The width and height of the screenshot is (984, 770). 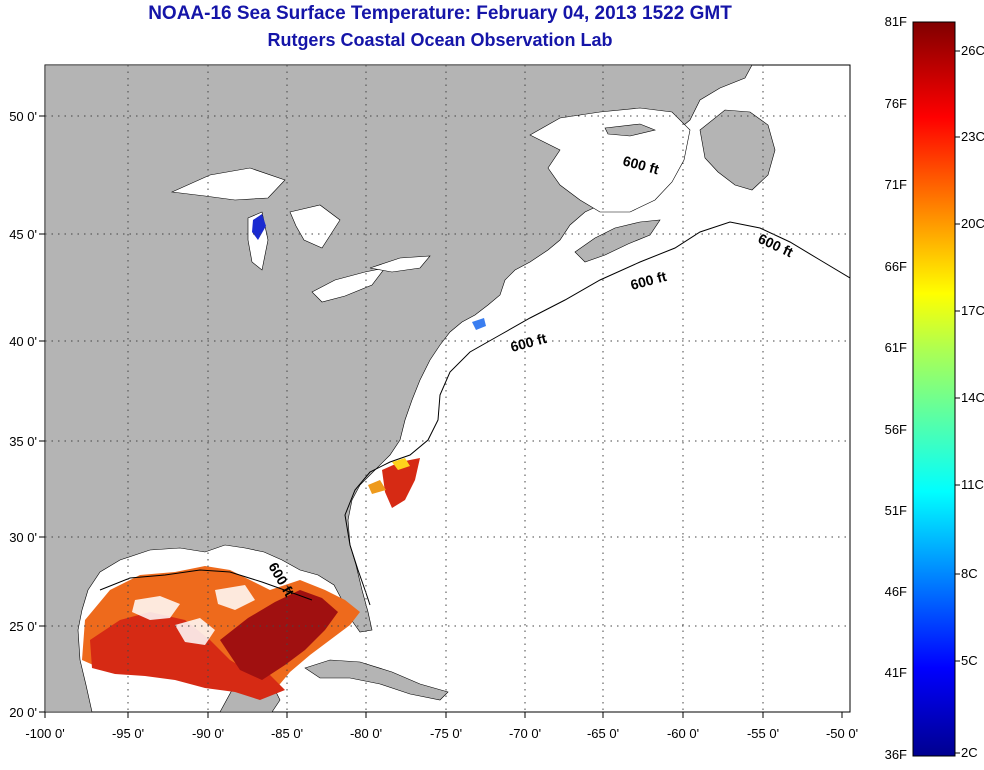 I want to click on lat-tick-label: 40 0', so click(x=23, y=341).